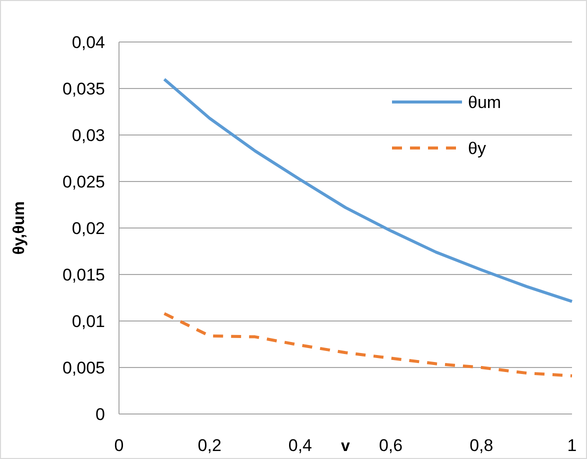  I want to click on x-tick-label: 0,6, so click(390, 445).